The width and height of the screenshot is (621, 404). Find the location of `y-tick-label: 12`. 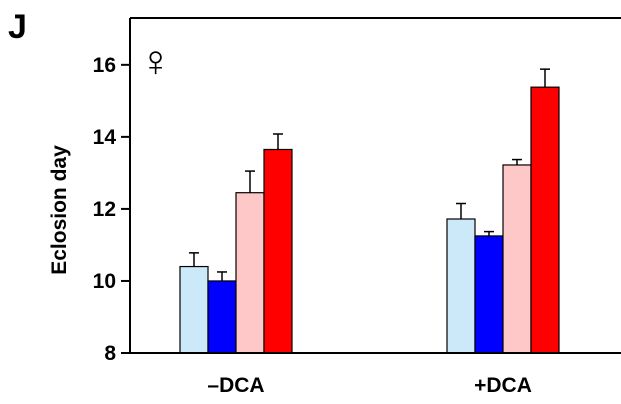

y-tick-label: 12 is located at coordinates (104, 209).